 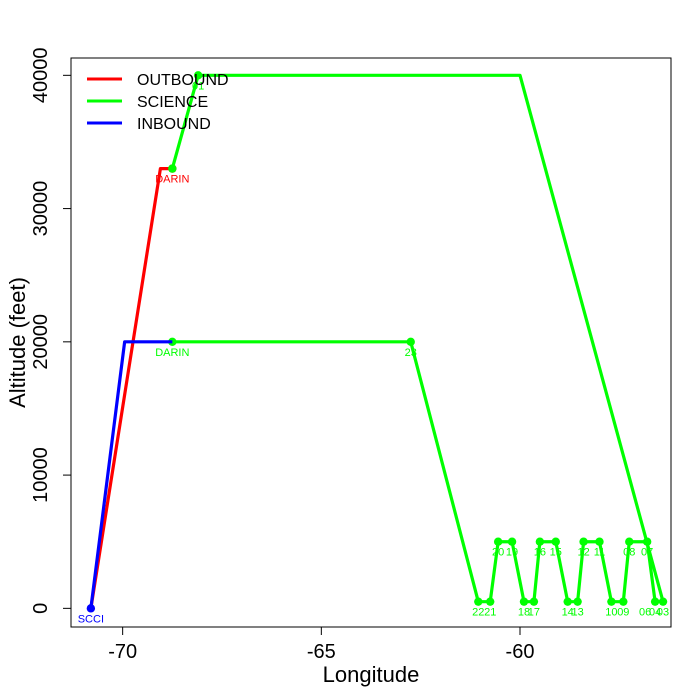 What do you see at coordinates (556, 553) in the screenshot?
I see `point-label: 15` at bounding box center [556, 553].